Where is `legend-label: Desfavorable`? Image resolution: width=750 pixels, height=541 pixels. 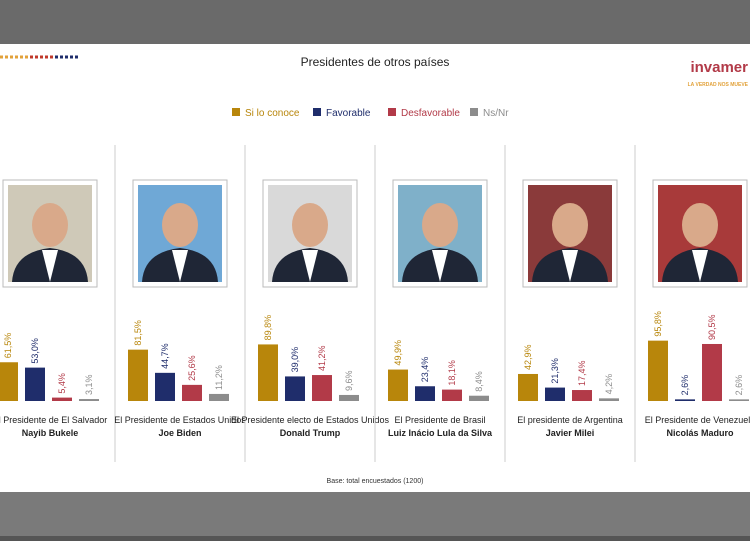 legend-label: Desfavorable is located at coordinates (430, 113).